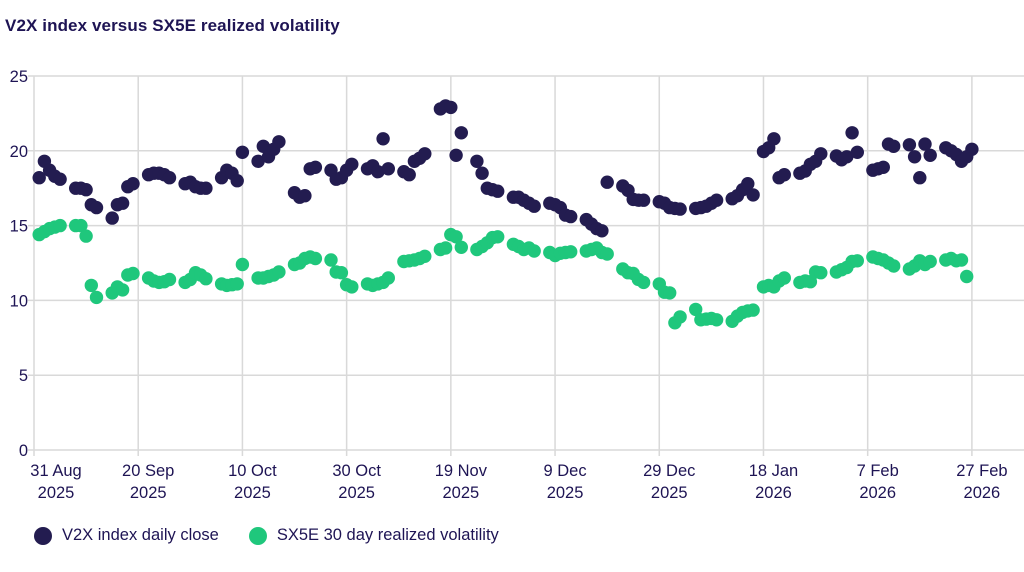 The image size is (1024, 572). What do you see at coordinates (564, 482) in the screenshot?
I see `x-tick-label: 9 Dec 2025` at bounding box center [564, 482].